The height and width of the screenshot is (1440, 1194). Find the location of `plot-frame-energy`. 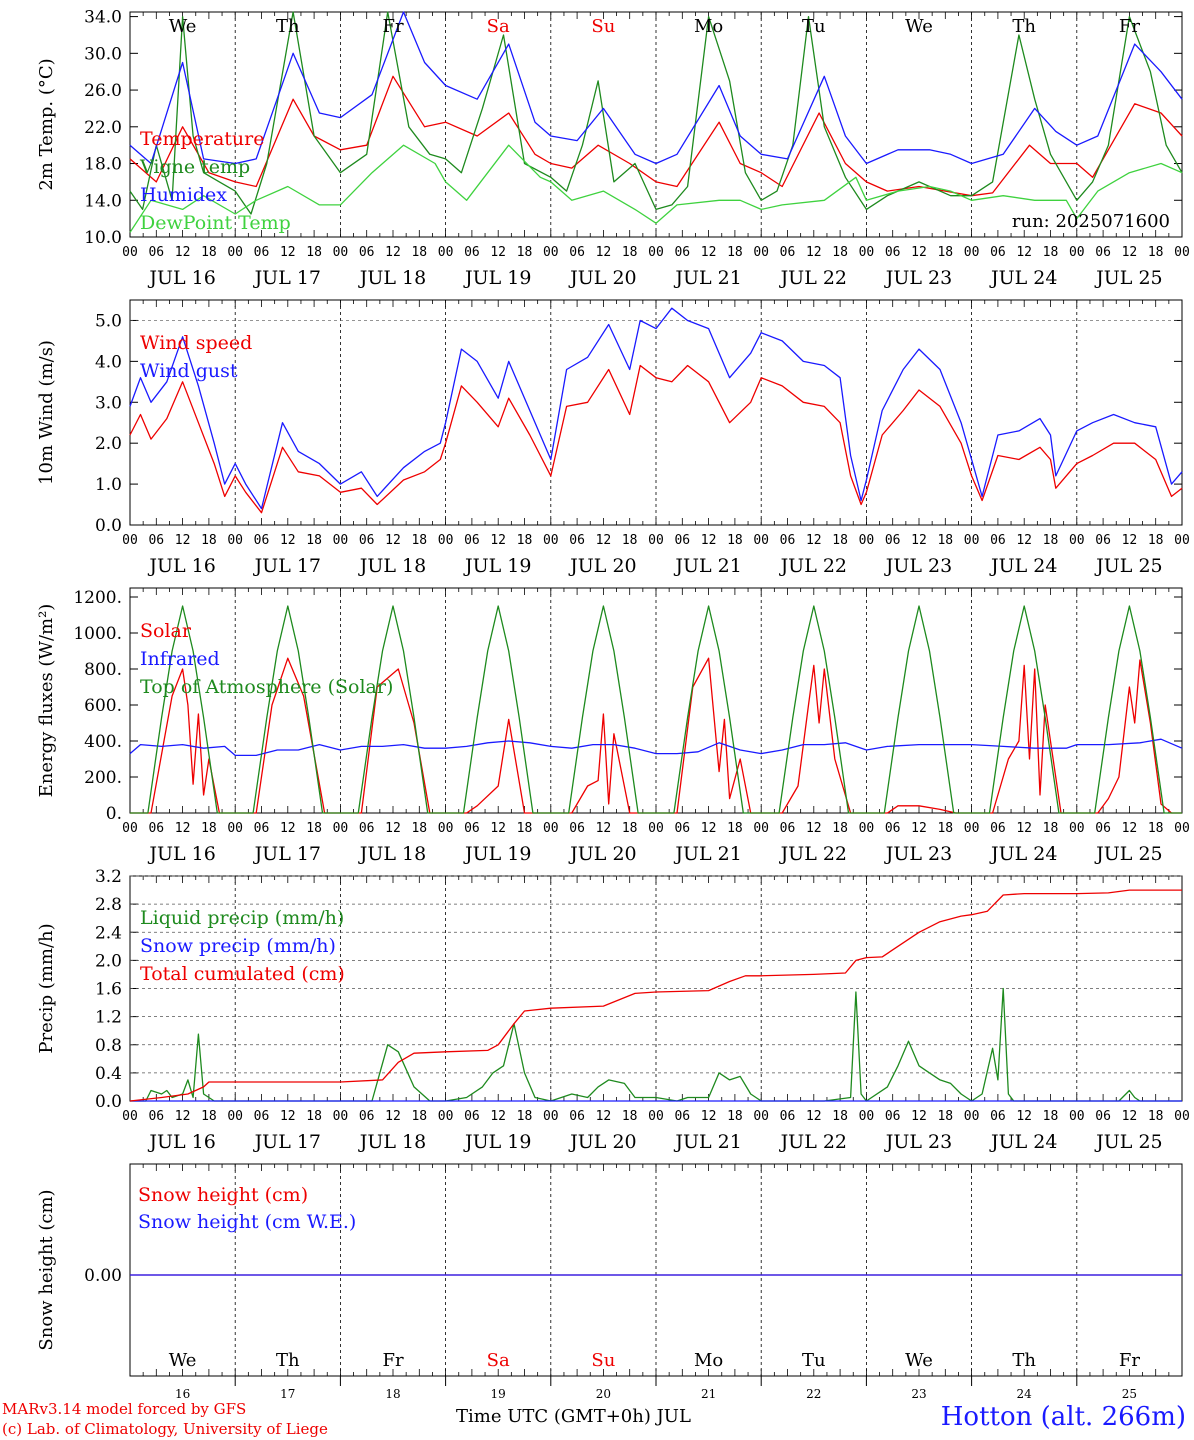

plot-frame-energy is located at coordinates (656, 700).